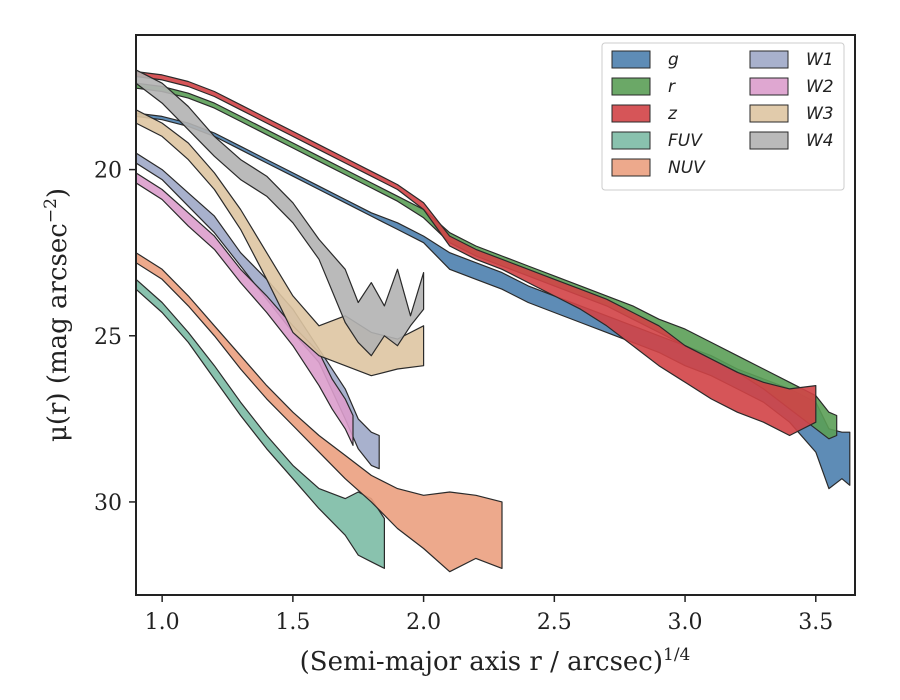 The width and height of the screenshot is (900, 700). Describe the element at coordinates (292, 622) in the screenshot. I see `x-tick-label: 1.5` at that location.